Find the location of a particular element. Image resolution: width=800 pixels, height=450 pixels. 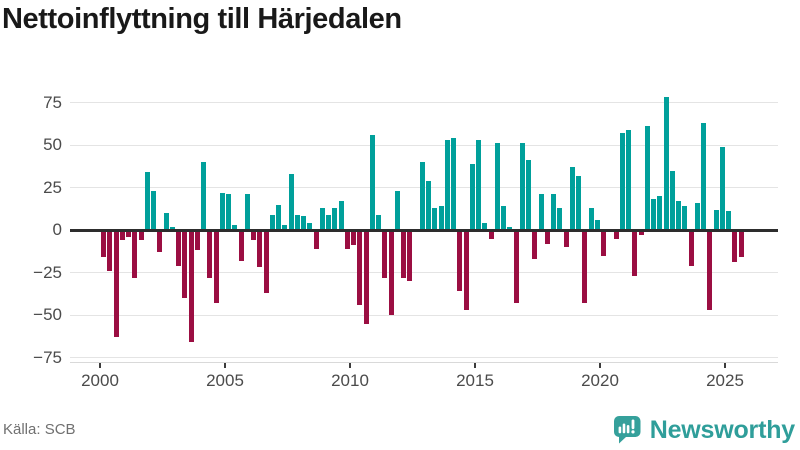

bar-2017-q1 is located at coordinates (528, 195).